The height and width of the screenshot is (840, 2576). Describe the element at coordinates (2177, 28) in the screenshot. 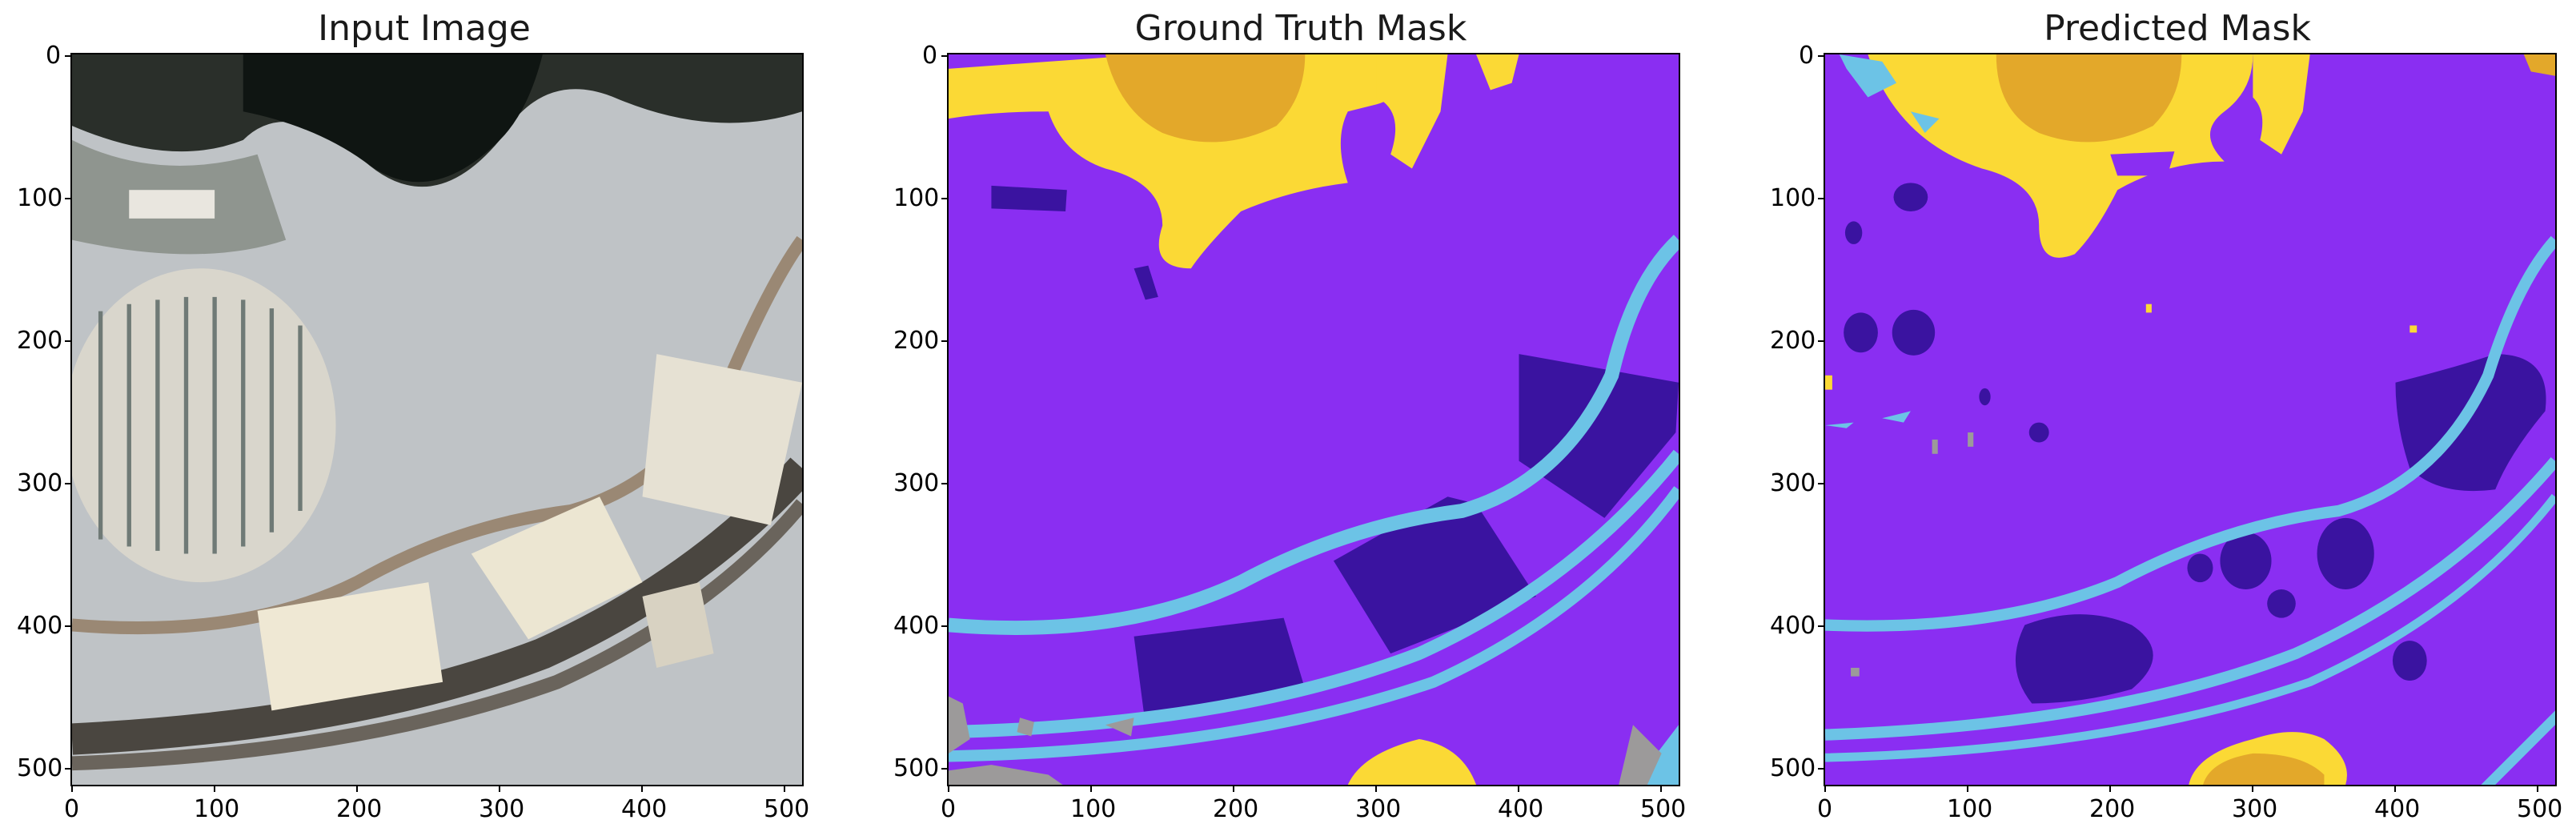

I see `panel-title: Predicted Mask` at that location.